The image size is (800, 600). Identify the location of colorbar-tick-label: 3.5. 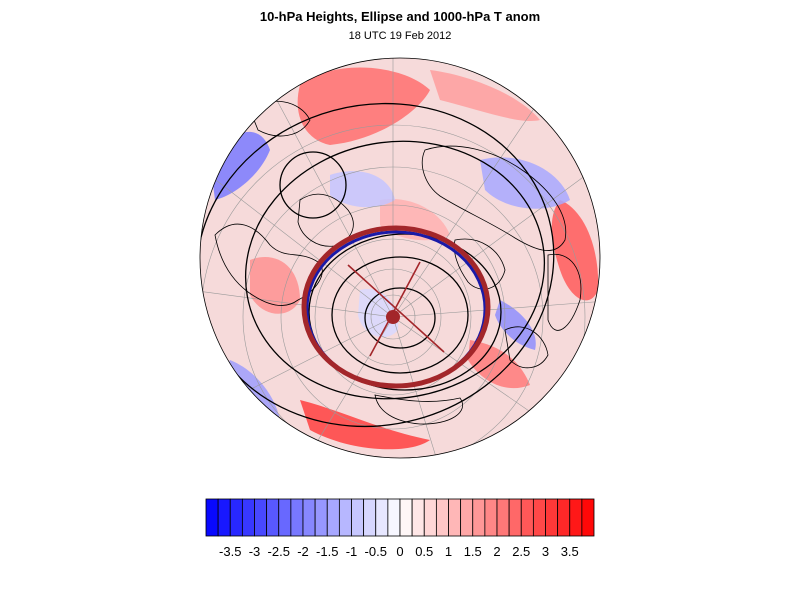
(570, 551).